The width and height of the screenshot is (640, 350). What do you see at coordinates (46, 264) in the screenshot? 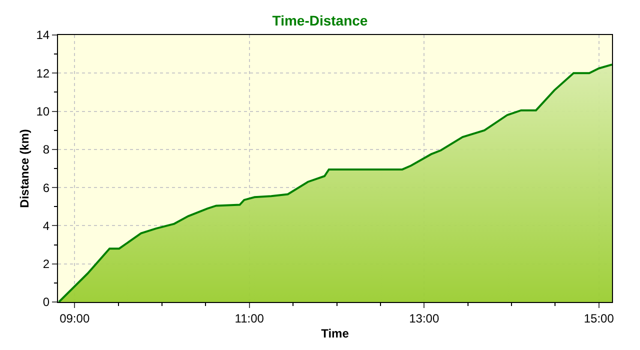
I see `y-tick-label: 2` at bounding box center [46, 264].